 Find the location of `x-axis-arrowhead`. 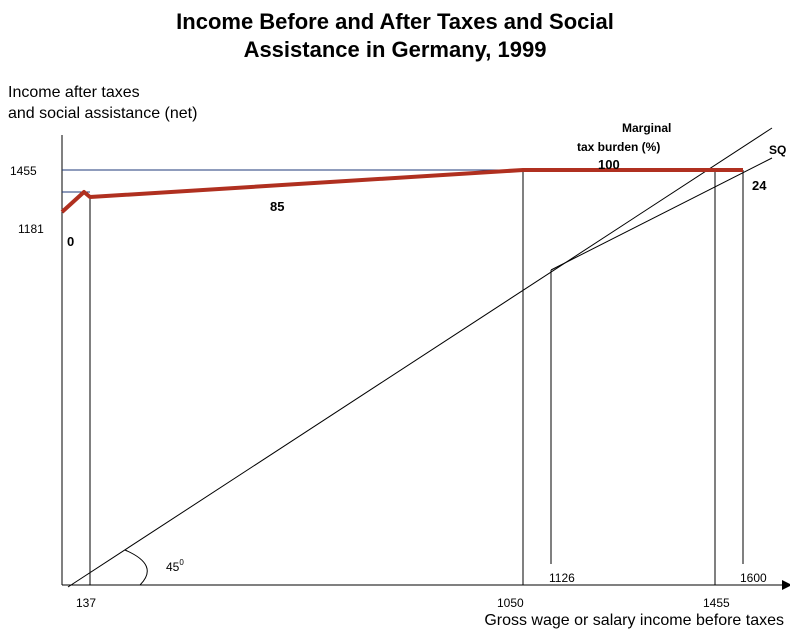

x-axis-arrowhead is located at coordinates (786, 585).